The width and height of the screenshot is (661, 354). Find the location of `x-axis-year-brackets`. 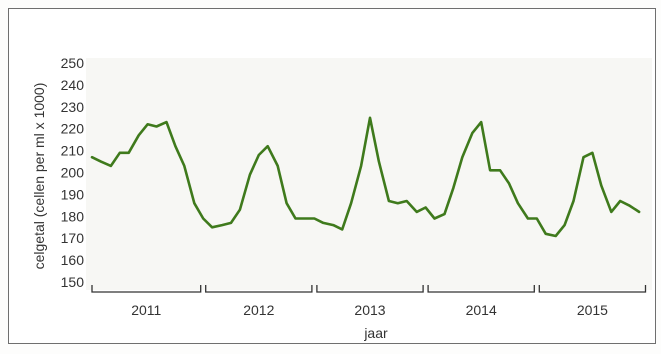

x-axis-year-brackets is located at coordinates (369, 289).